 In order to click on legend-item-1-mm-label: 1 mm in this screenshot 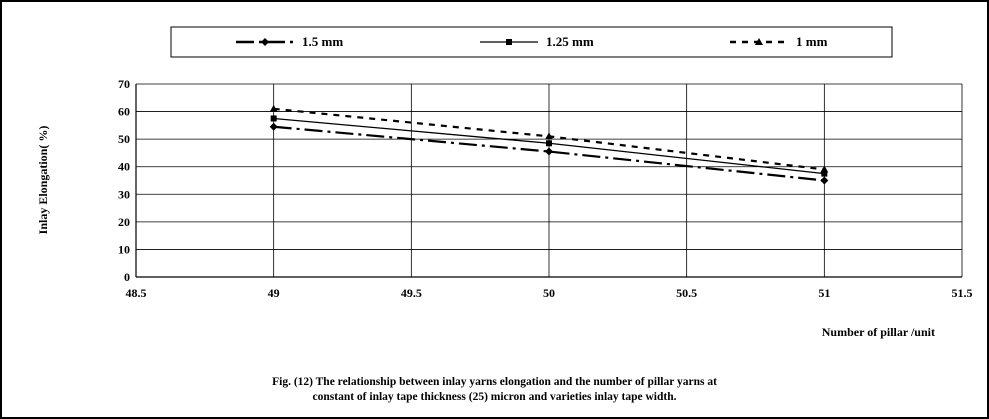, I will do `click(812, 41)`.